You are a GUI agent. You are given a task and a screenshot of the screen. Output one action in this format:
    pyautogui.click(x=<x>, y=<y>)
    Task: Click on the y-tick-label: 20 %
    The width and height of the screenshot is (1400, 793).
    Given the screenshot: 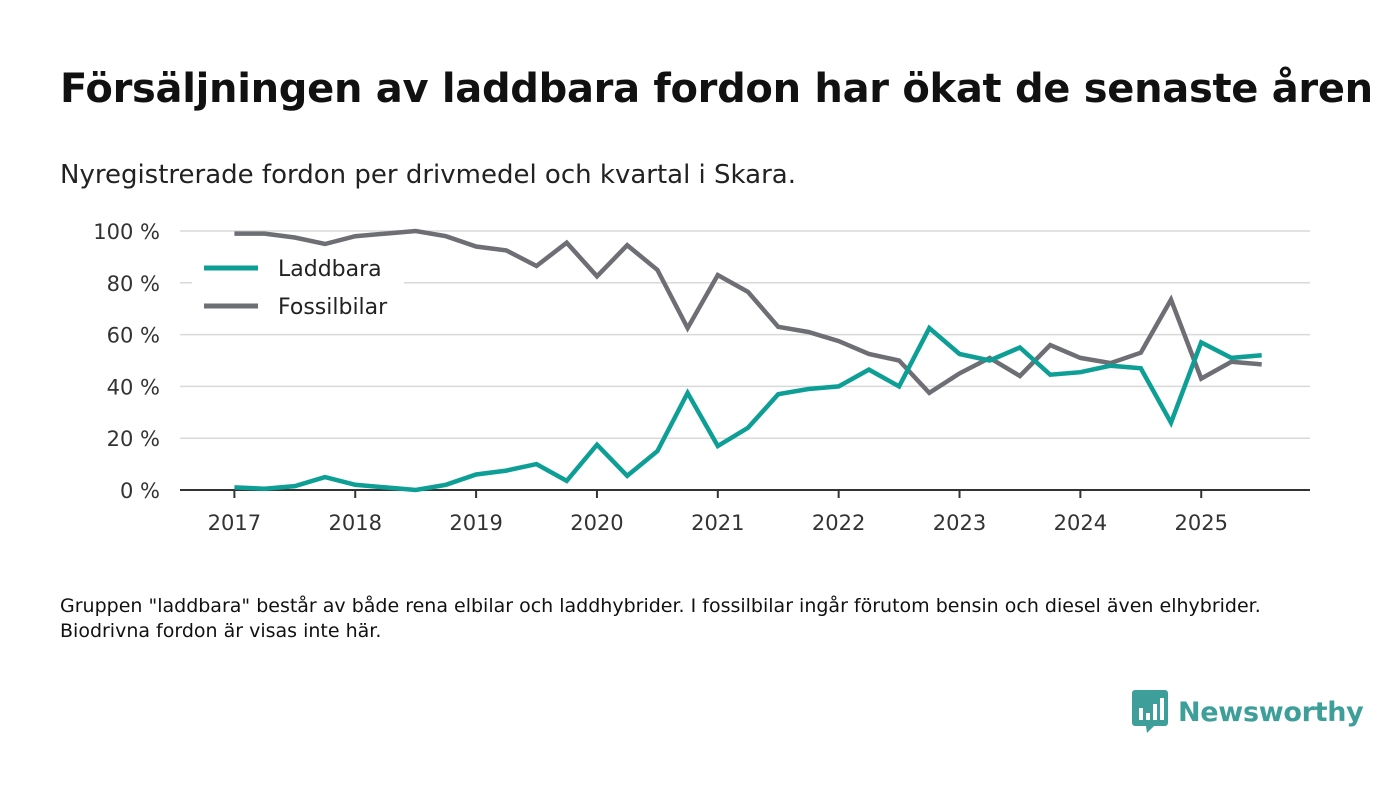 What is the action you would take?
    pyautogui.click(x=133, y=439)
    